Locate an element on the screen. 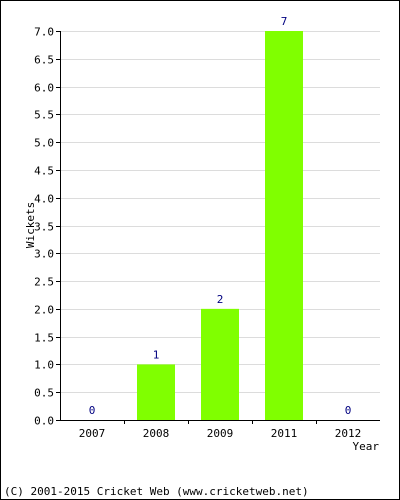 The width and height of the screenshot is (400, 500). bar-value-label: 2 is located at coordinates (220, 299).